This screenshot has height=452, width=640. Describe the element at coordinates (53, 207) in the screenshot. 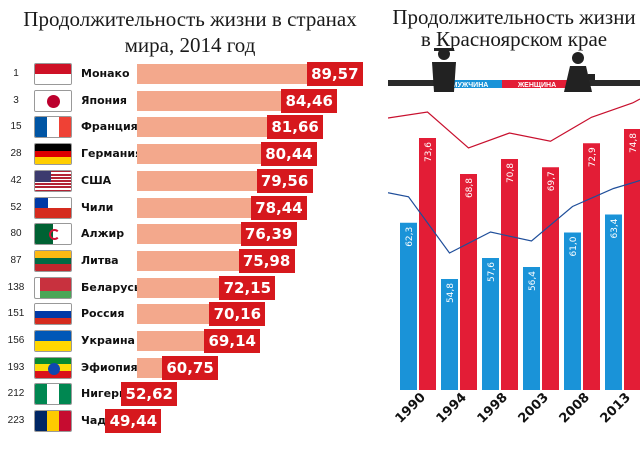

I see `chile-flag` at that location.